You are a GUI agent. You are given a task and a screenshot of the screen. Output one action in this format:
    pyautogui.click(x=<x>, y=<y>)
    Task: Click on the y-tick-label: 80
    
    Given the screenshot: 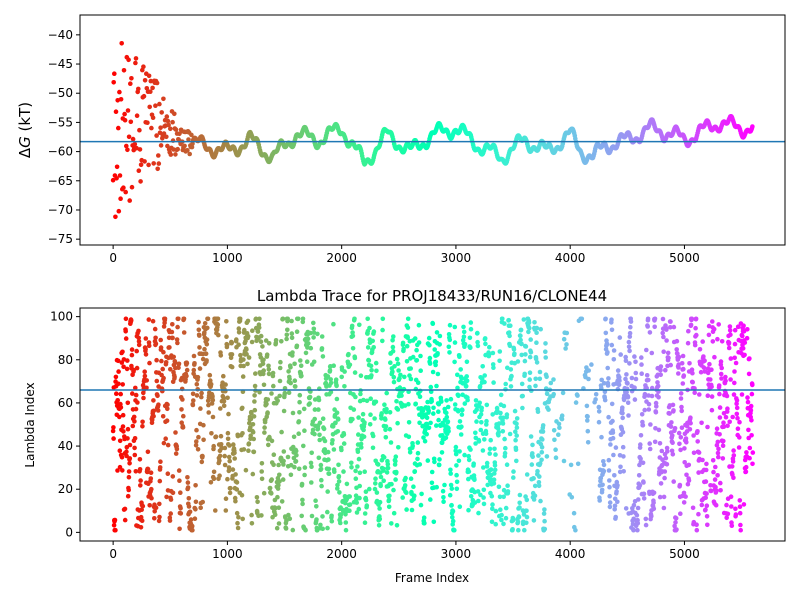 What is the action you would take?
    pyautogui.click(x=65, y=360)
    